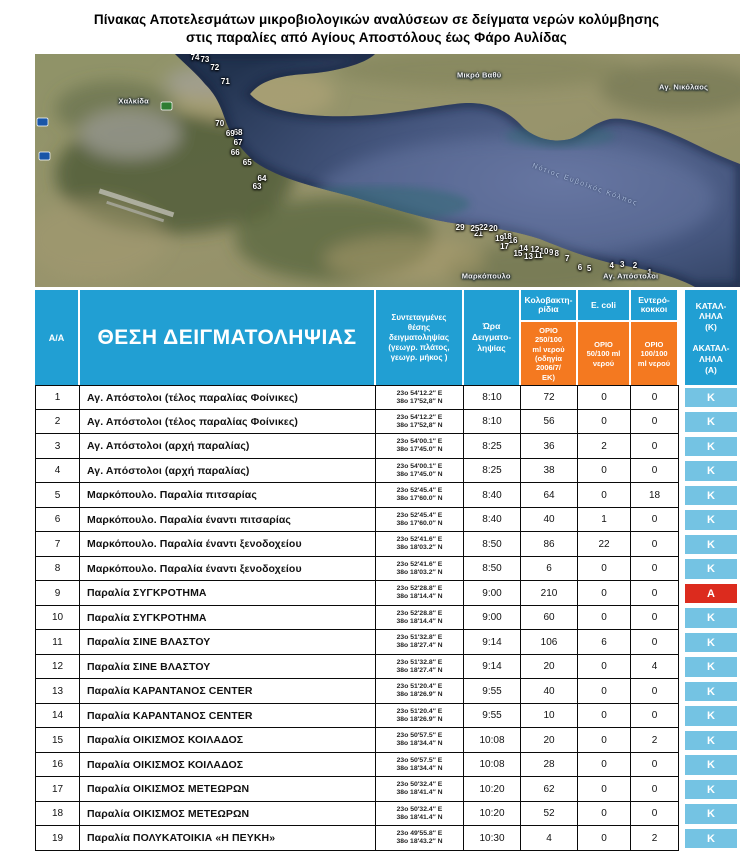 This screenshot has height=856, width=753. Describe the element at coordinates (57, 446) in the screenshot. I see `cell-aa: 3` at that location.